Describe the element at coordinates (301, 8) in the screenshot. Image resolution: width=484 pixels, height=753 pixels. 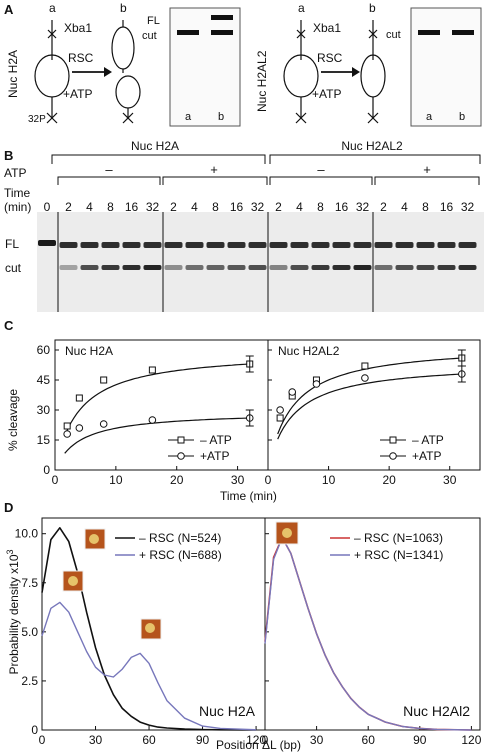
I see `state-a-label-right: a` at that location.